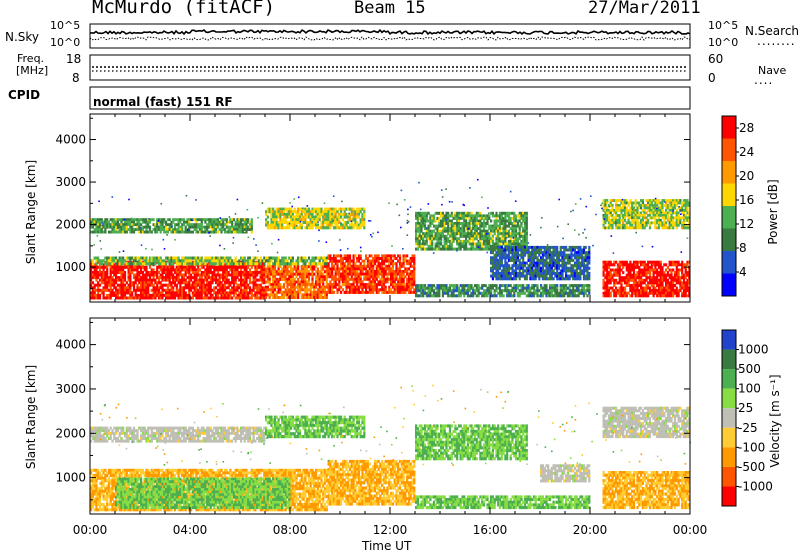  Describe the element at coordinates (772, 70) in the screenshot. I see `nave-label: Nave` at that location.